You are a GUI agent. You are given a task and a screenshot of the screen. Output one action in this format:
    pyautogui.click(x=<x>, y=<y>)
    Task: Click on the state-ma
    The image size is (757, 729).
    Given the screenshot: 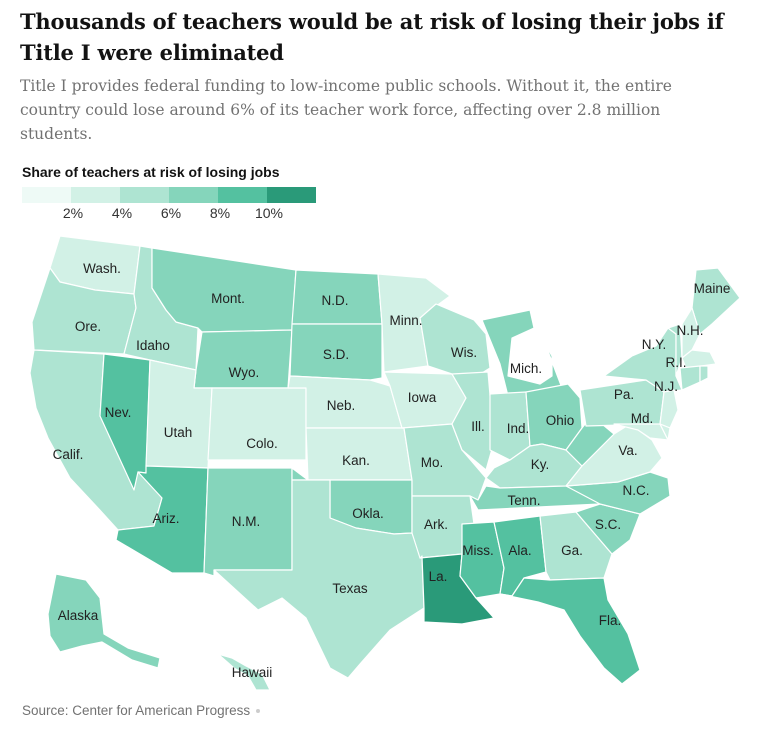 What is the action you would take?
    pyautogui.click(x=699, y=359)
    